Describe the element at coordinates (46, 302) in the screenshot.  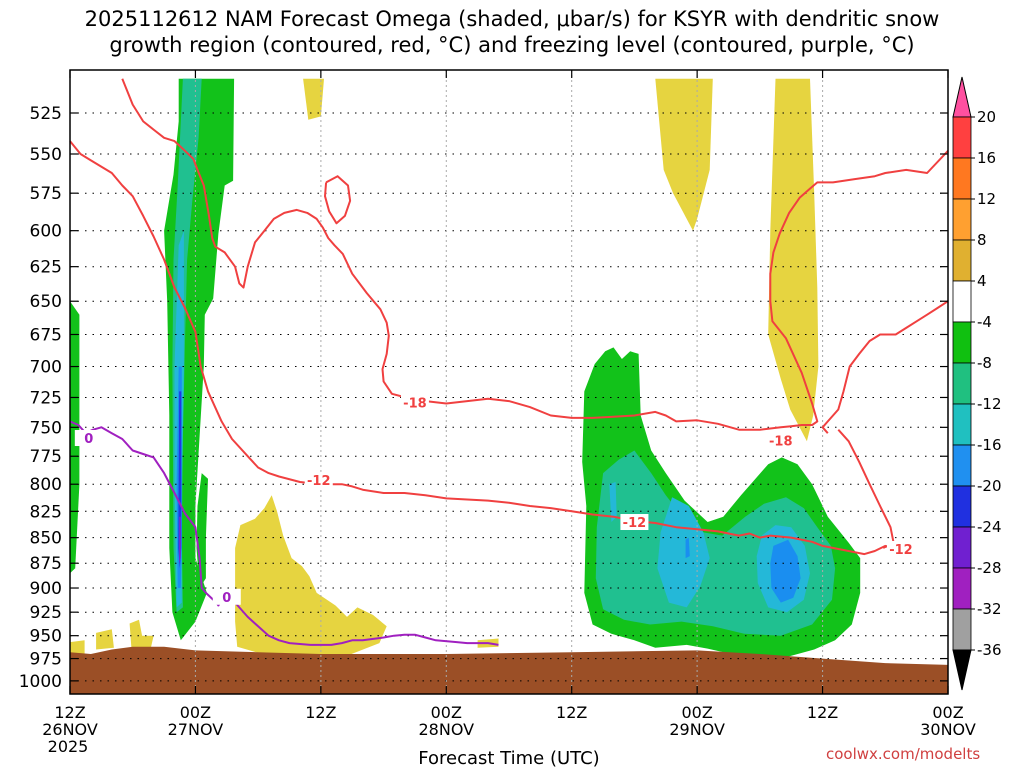
I see `y-tick-label-650: 650` at that location.